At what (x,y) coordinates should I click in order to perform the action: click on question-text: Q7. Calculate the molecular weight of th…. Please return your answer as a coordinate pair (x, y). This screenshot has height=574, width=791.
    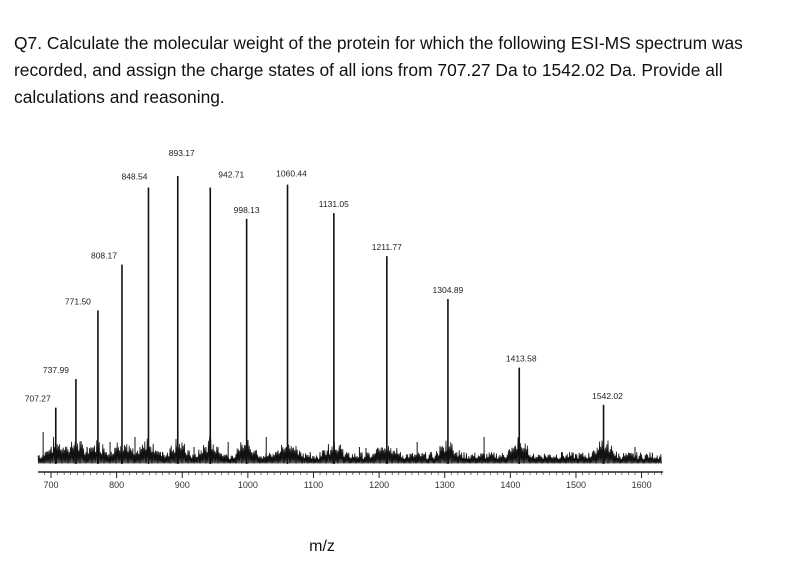
    Looking at the image, I should click on (399, 70).